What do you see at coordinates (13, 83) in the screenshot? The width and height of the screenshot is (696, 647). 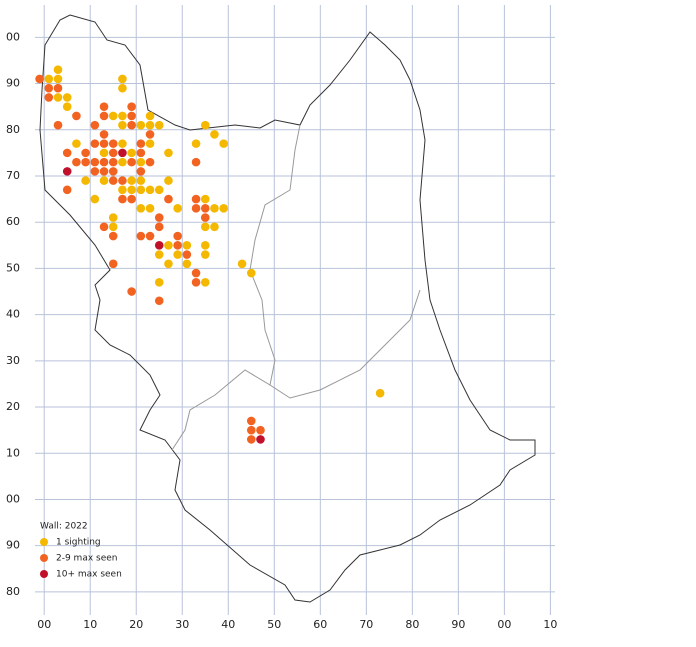 I see `y-tick-label: 90` at bounding box center [13, 83].